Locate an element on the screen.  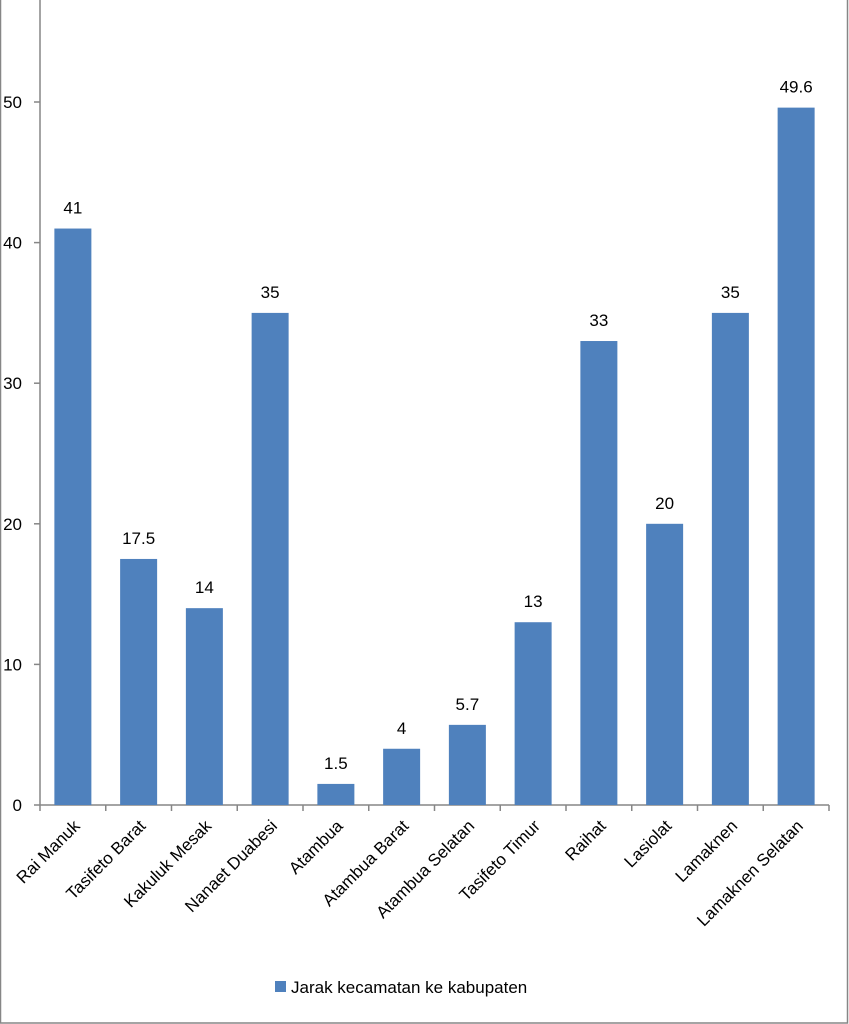
data-label: 41 is located at coordinates (72, 208).